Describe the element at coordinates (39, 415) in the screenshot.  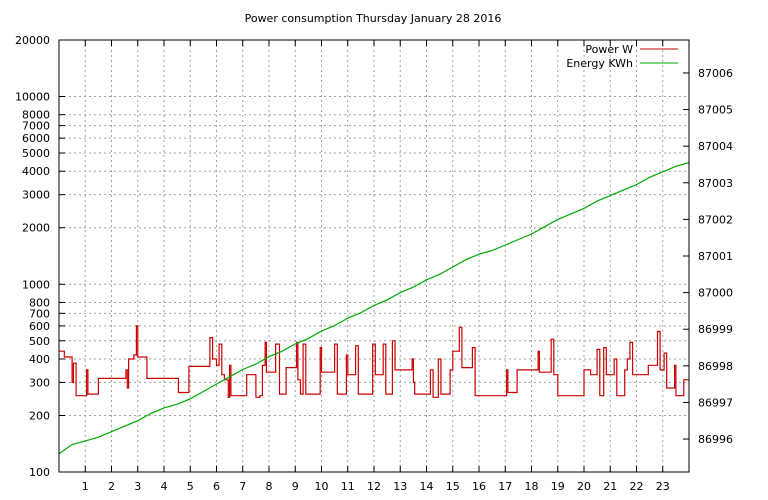
I see `y-left-tick-label: 200` at that location.